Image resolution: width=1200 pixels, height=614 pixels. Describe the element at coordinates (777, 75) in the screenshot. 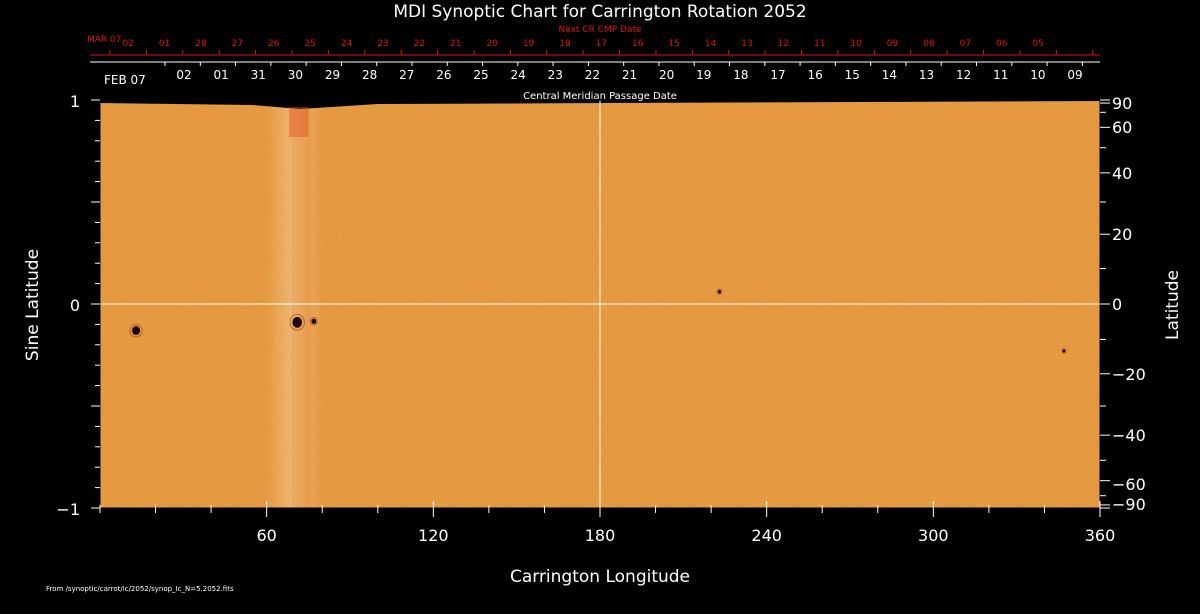

I see `cmp-label: 17` at that location.